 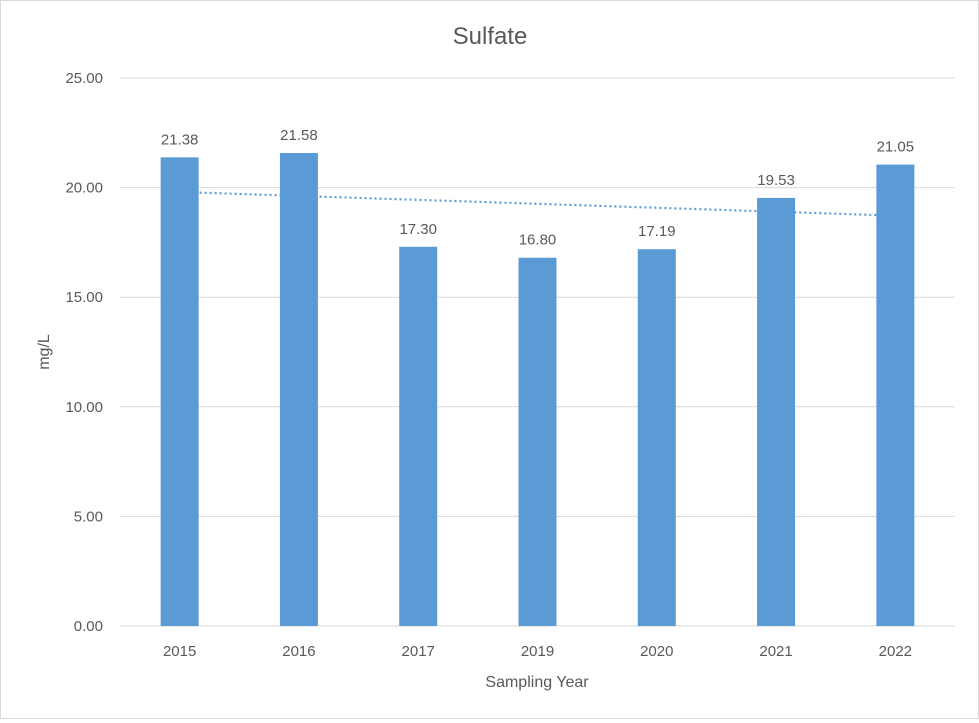 I want to click on data-label: 17.19, so click(x=657, y=231).